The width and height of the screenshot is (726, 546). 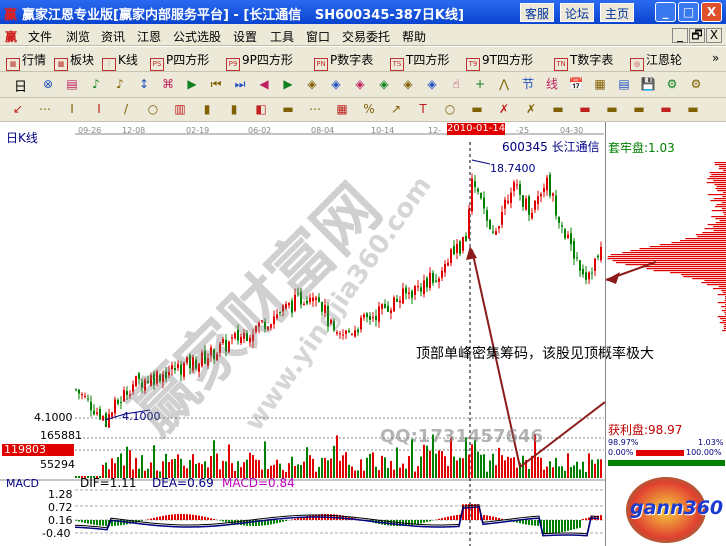 I want to click on tool-icon-14: ◈, so click(x=384, y=84).